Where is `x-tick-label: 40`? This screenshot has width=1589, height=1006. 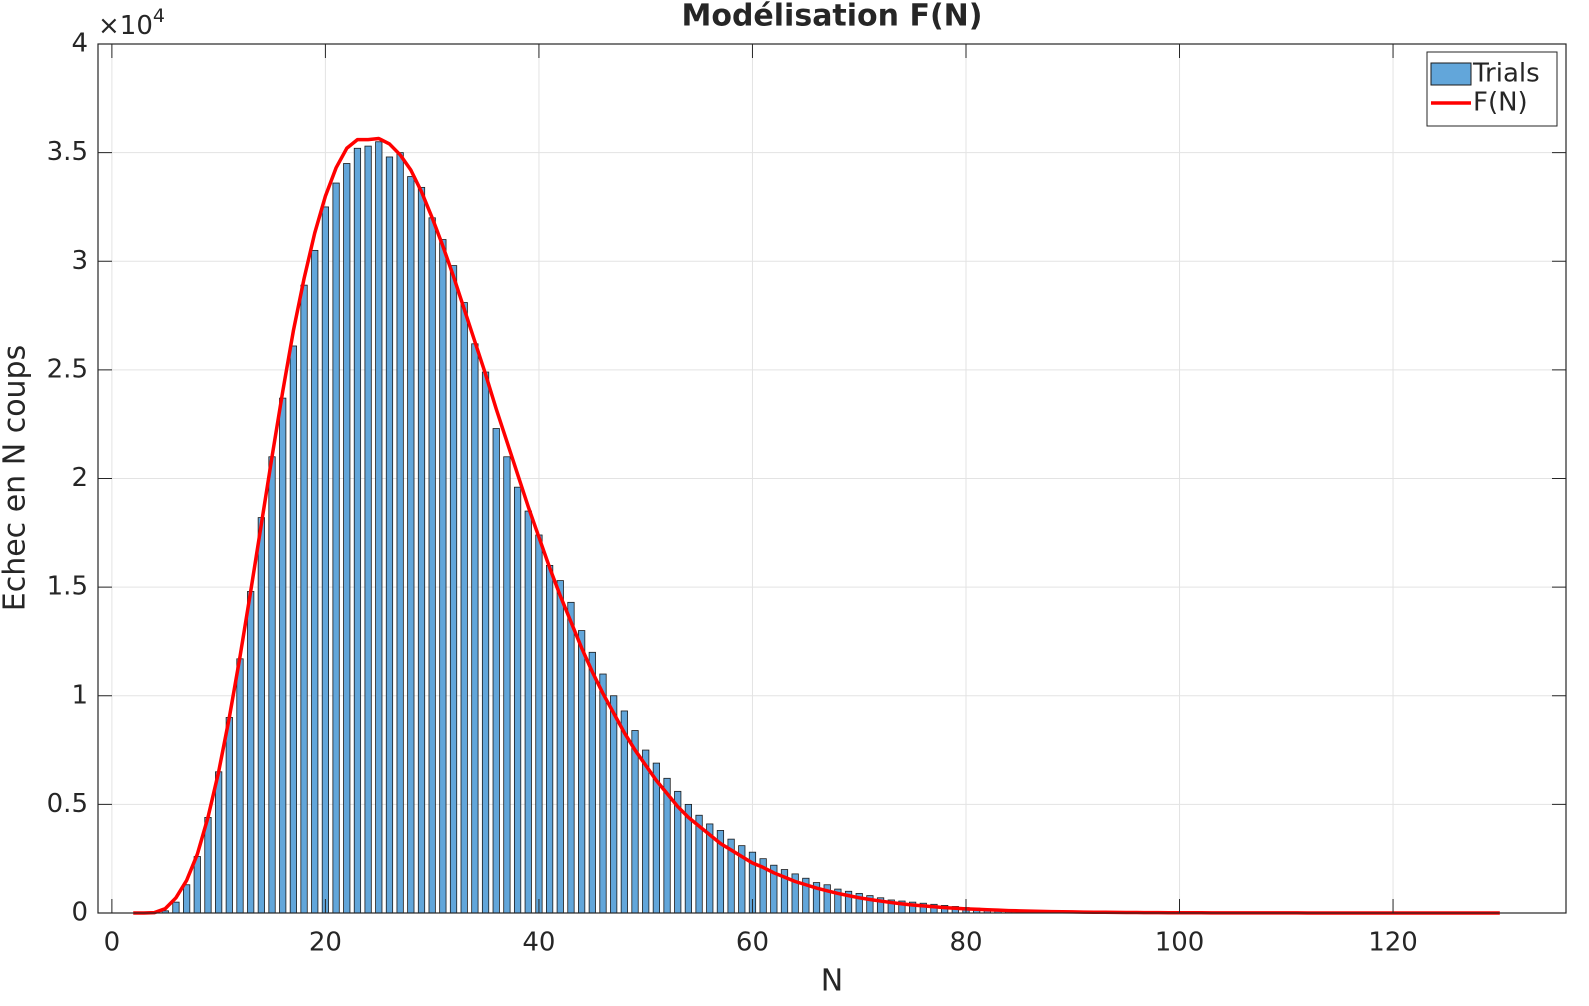
x-tick-label: 40 is located at coordinates (538, 943).